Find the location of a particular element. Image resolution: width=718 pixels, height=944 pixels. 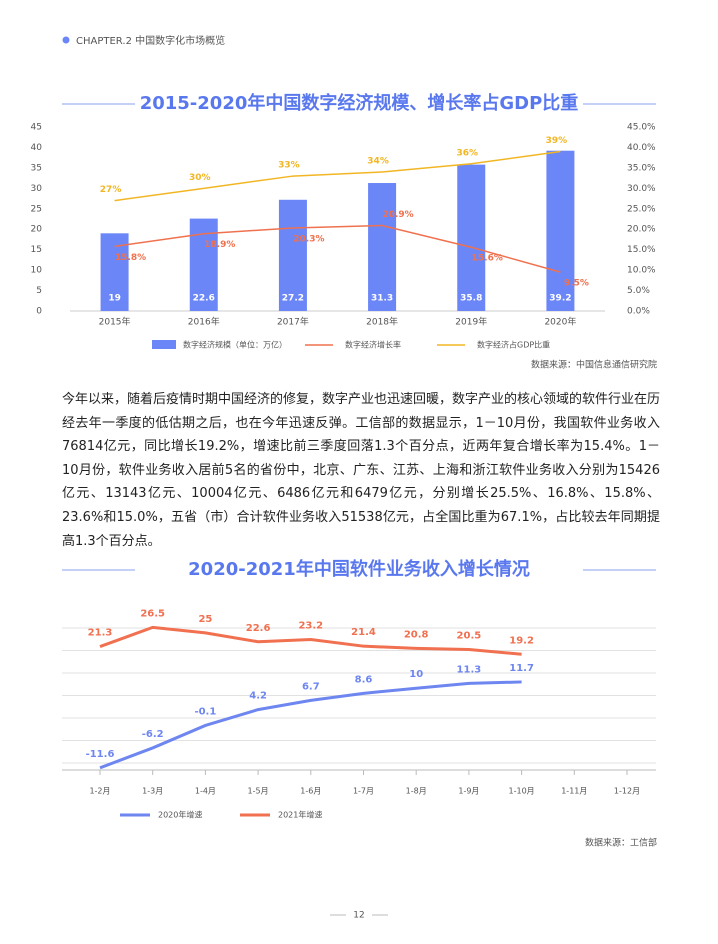

data-label: -0.1 is located at coordinates (205, 711).